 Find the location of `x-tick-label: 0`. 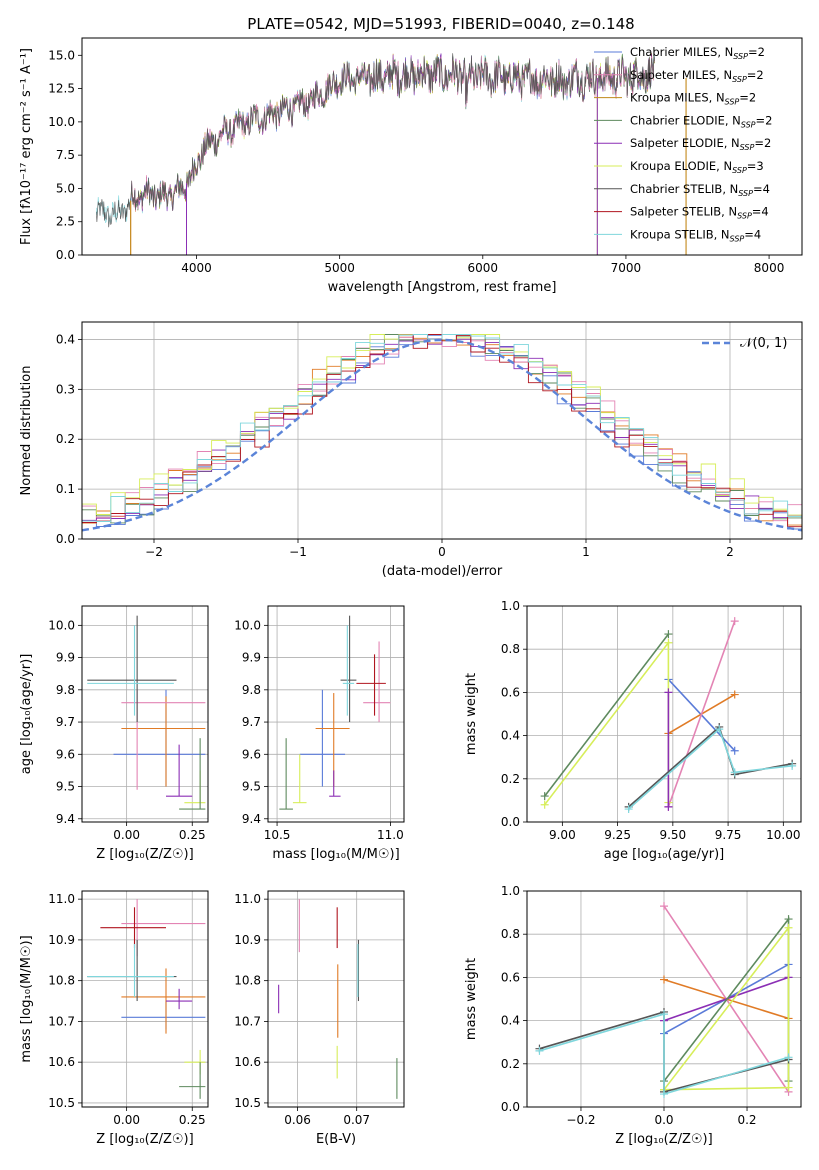

x-tick-label: 0 is located at coordinates (442, 552).